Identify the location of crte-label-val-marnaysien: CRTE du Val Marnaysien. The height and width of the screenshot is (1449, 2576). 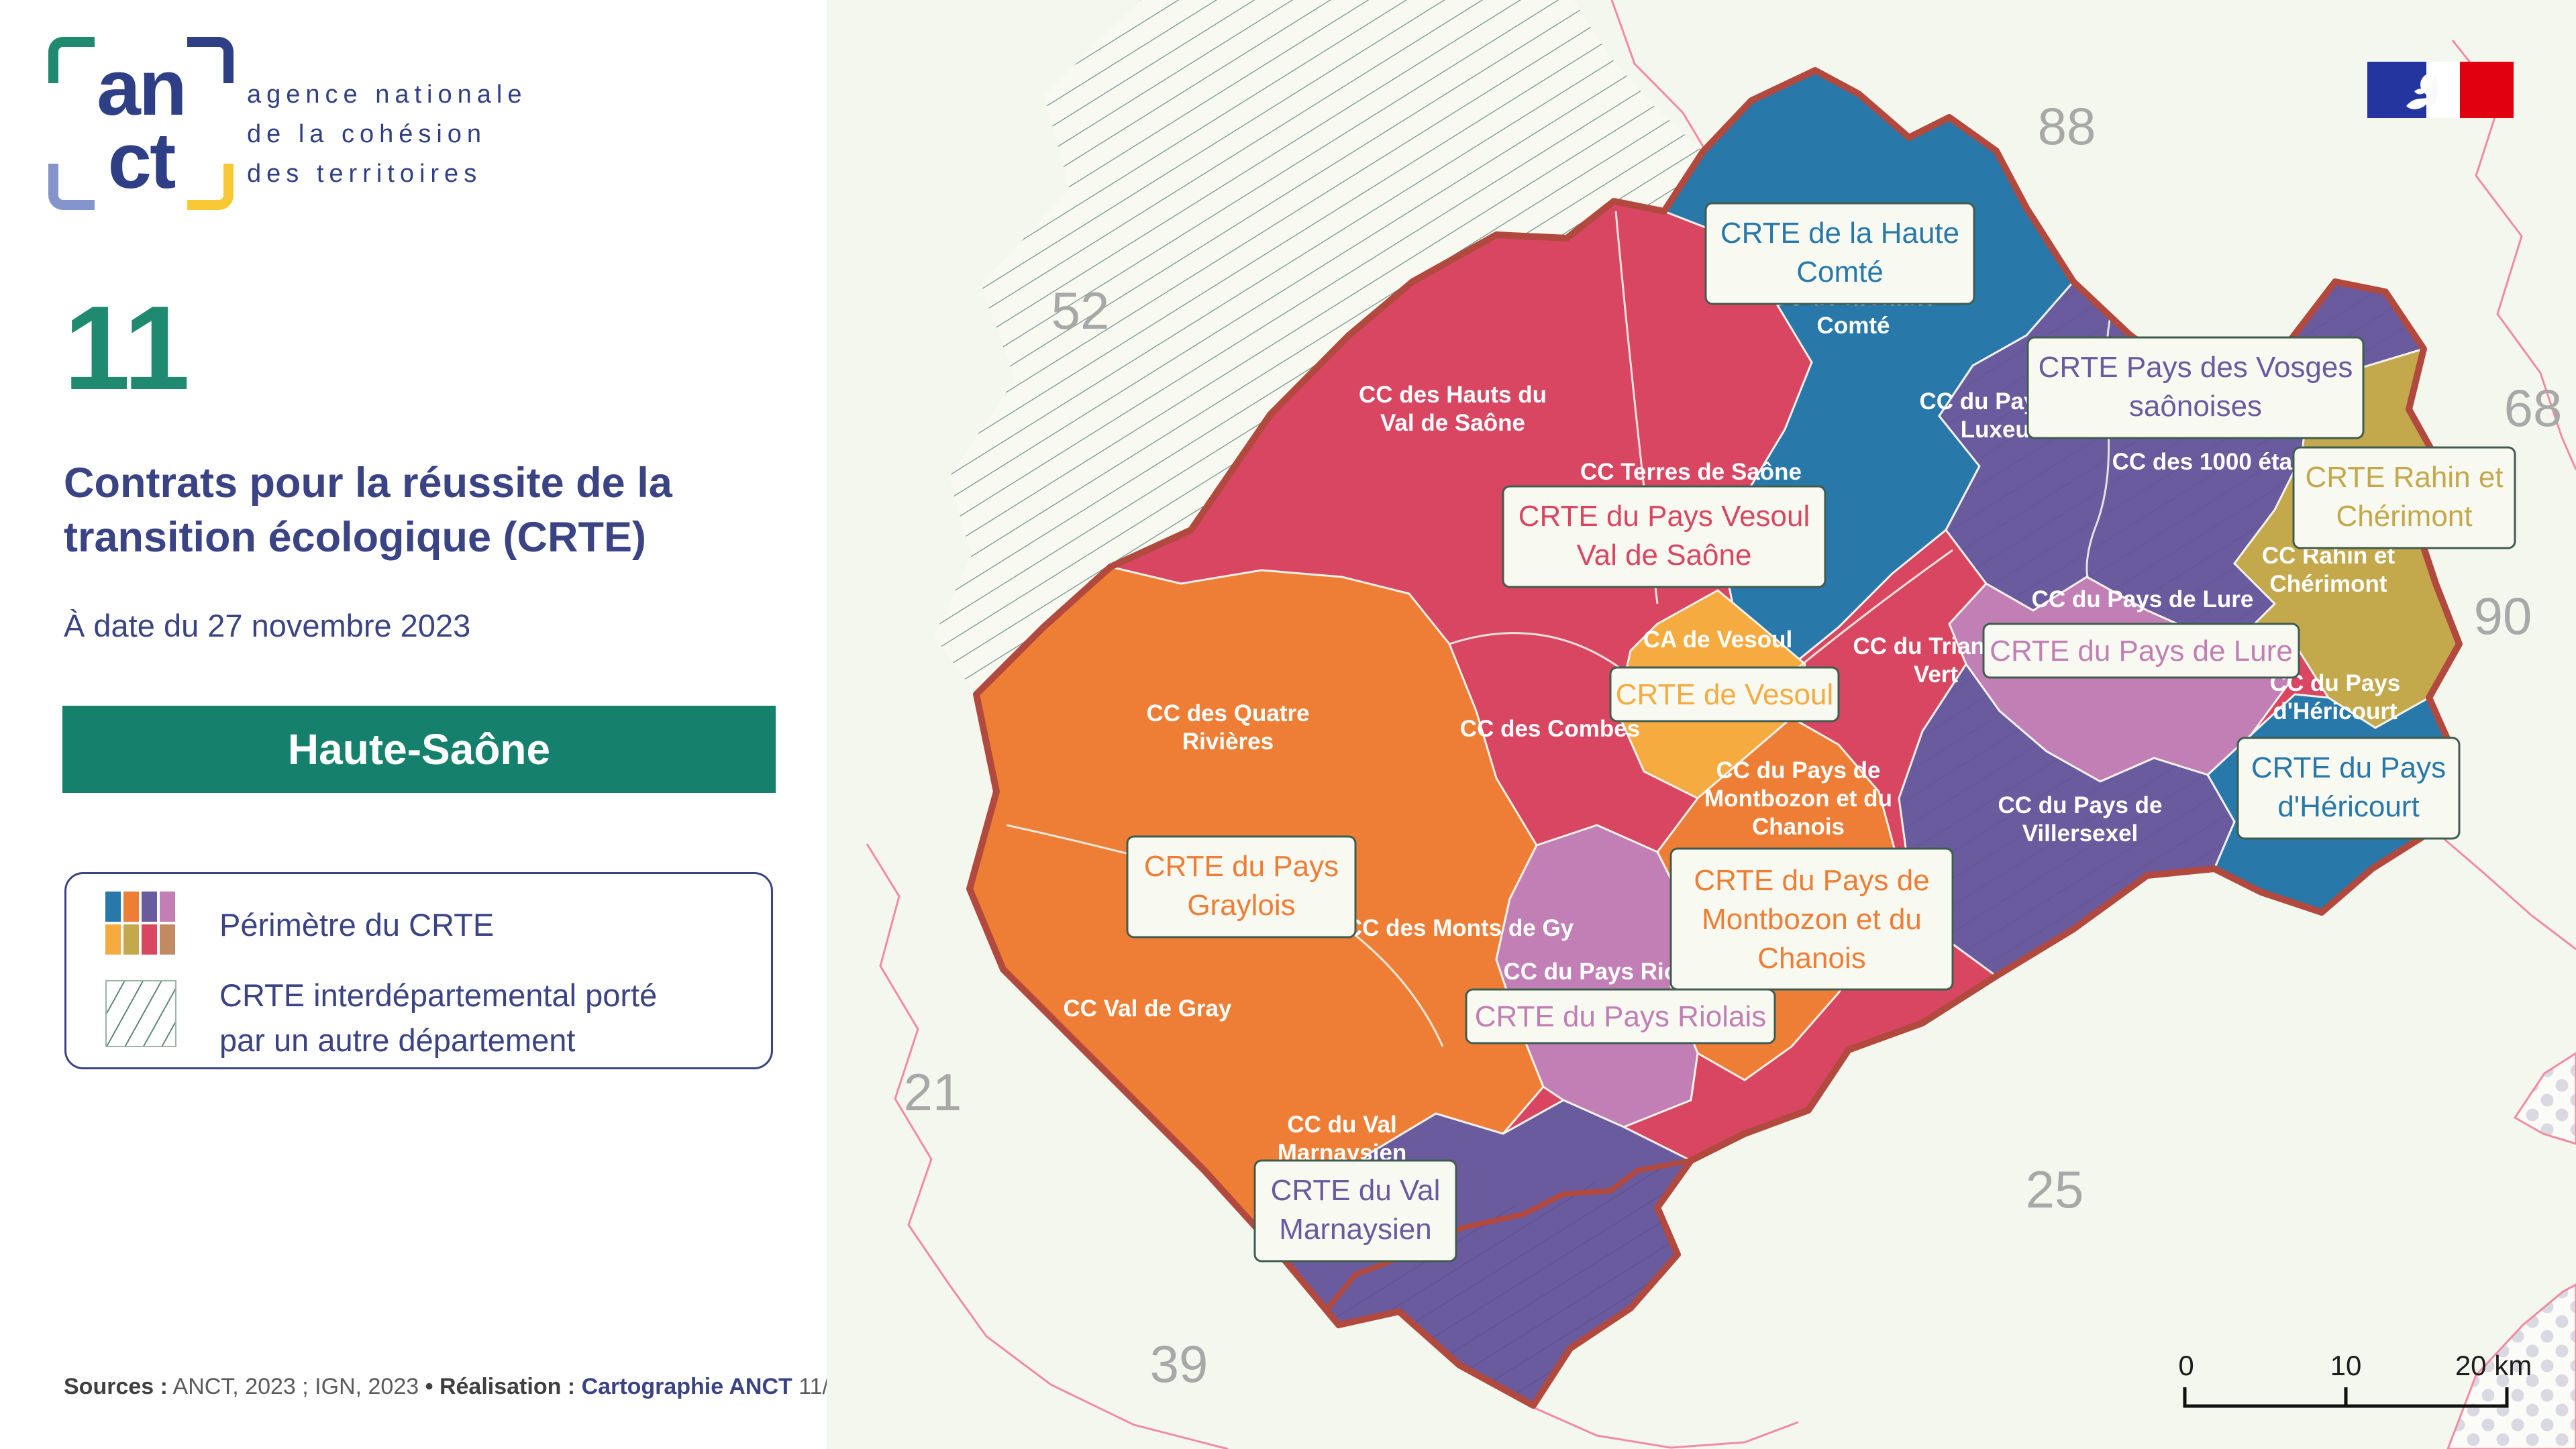
(1355, 1211).